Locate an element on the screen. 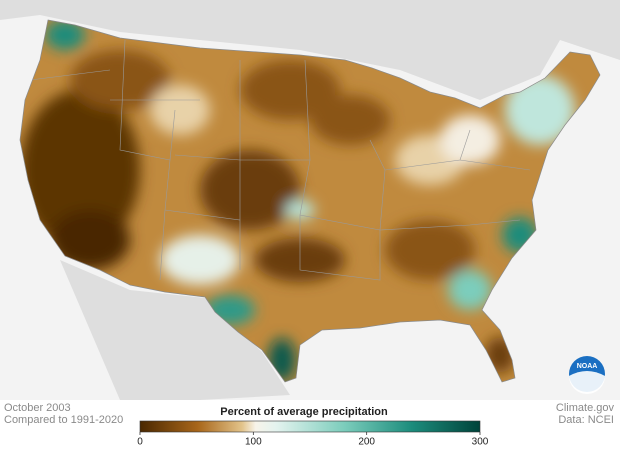 Image resolution: width=620 pixels, height=450 pixels. colorbar-tick-label: 0 is located at coordinates (140, 442).